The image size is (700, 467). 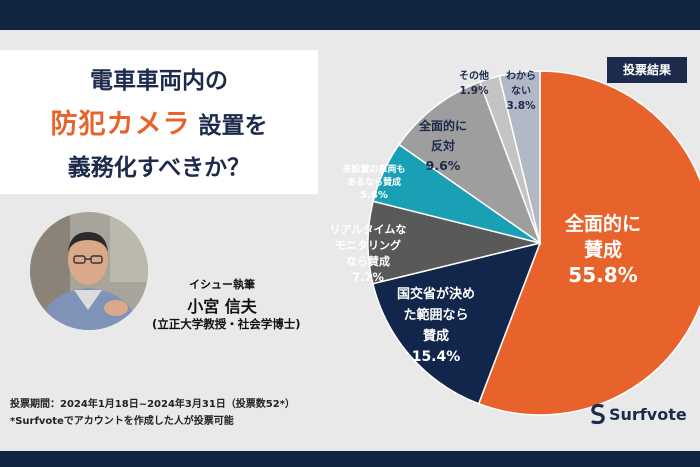 I want to click on title-line-2-rest: 設置を, so click(x=233, y=126).